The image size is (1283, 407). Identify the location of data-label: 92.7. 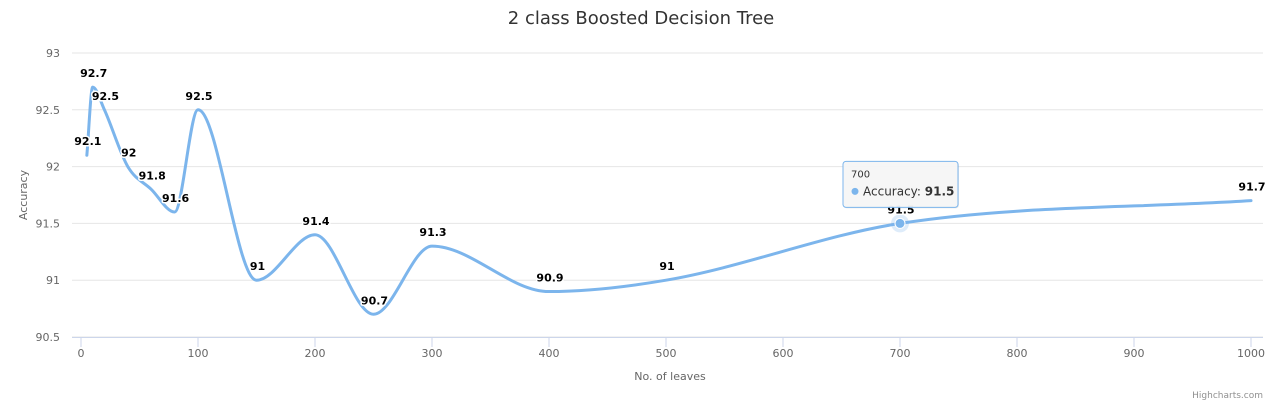
(93, 73).